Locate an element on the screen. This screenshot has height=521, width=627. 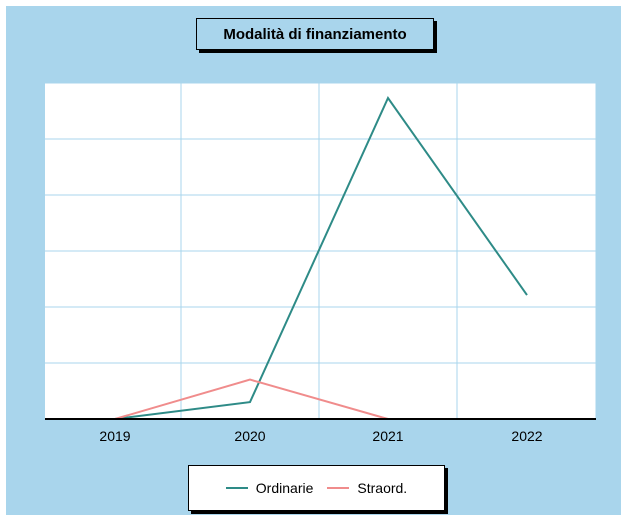
legend-item-ordinarie: Ordinarie is located at coordinates (269, 488).